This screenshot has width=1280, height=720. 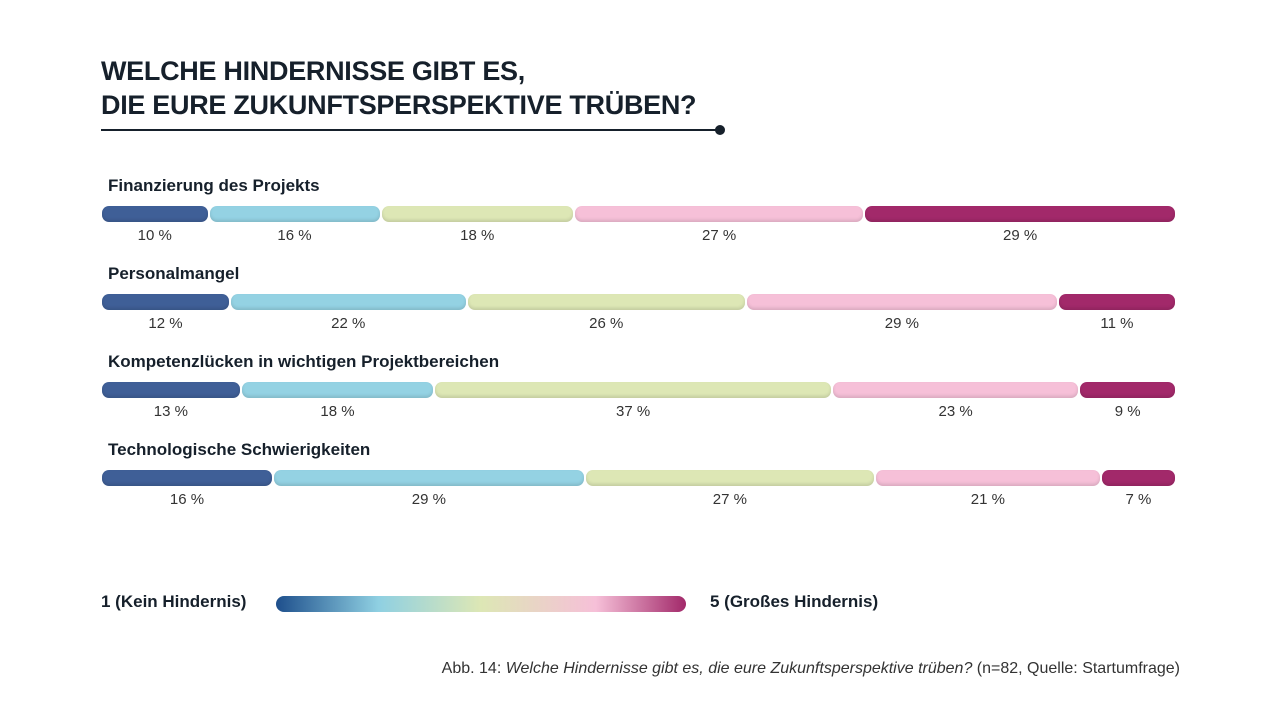 I want to click on legend-low-label: 1 (Kein Hindernis), so click(x=174, y=601).